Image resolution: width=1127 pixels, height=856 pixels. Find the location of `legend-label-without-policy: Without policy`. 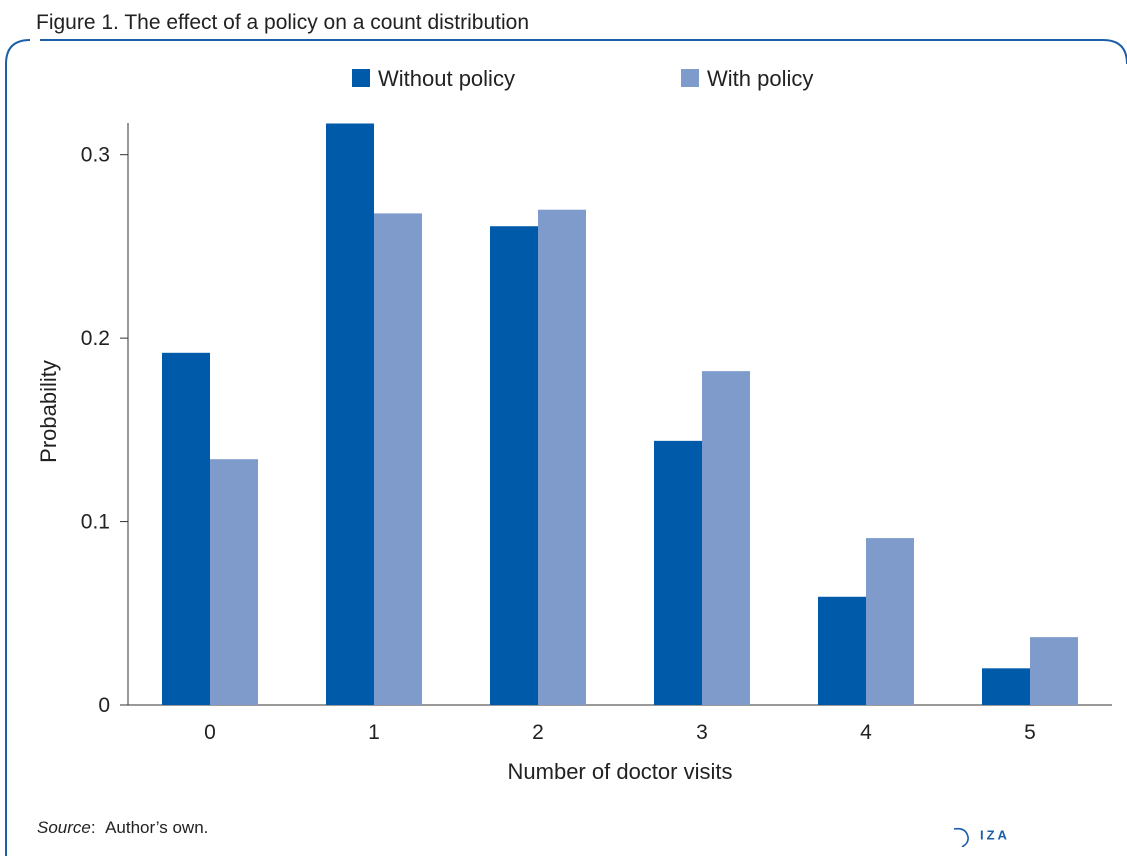

legend-label-without-policy: Without policy is located at coordinates (446, 78).